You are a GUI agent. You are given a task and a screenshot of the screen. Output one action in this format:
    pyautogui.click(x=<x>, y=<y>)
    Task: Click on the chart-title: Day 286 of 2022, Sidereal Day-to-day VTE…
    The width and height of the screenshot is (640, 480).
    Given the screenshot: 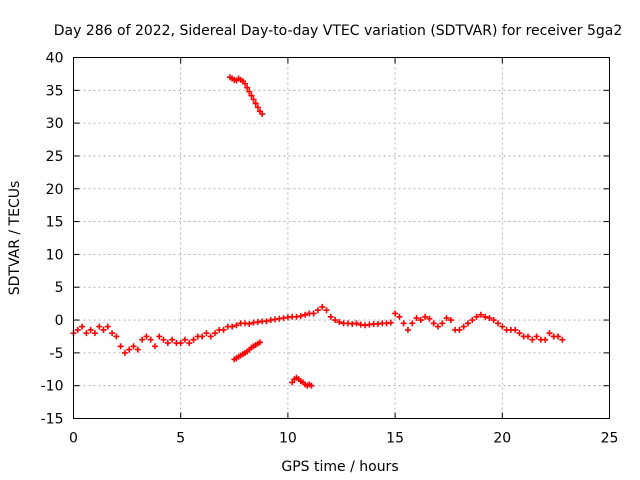 What is the action you would take?
    pyautogui.click(x=338, y=31)
    